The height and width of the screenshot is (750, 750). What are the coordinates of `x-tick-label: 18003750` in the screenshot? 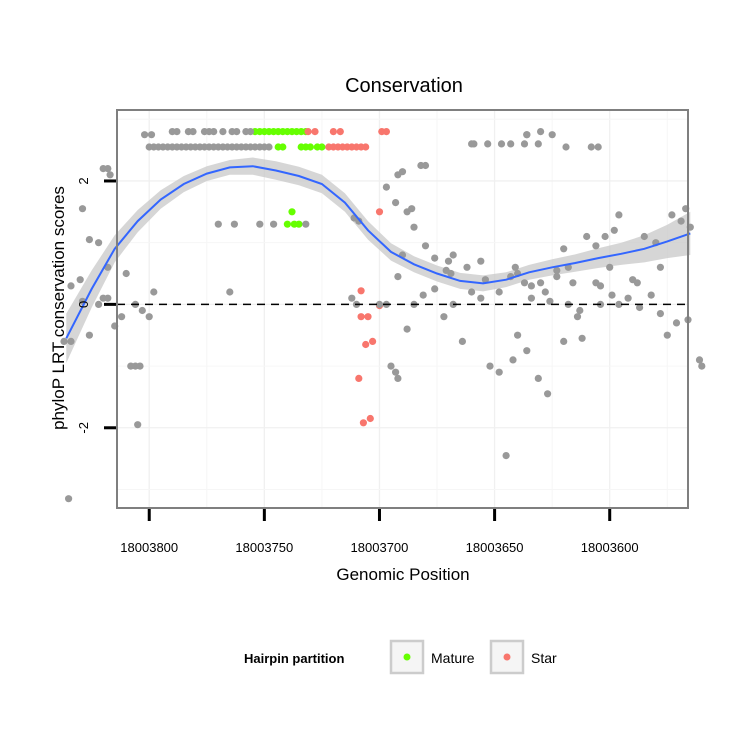 It's located at (264, 547).